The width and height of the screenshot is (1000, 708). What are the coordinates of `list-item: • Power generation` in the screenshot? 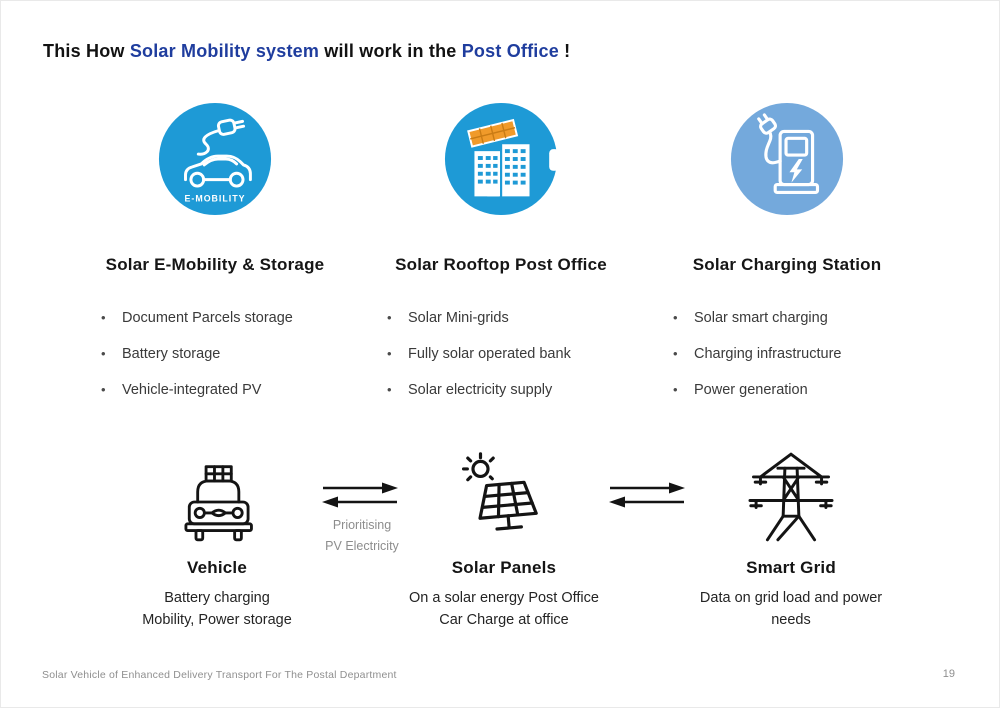 It's located at (805, 390).